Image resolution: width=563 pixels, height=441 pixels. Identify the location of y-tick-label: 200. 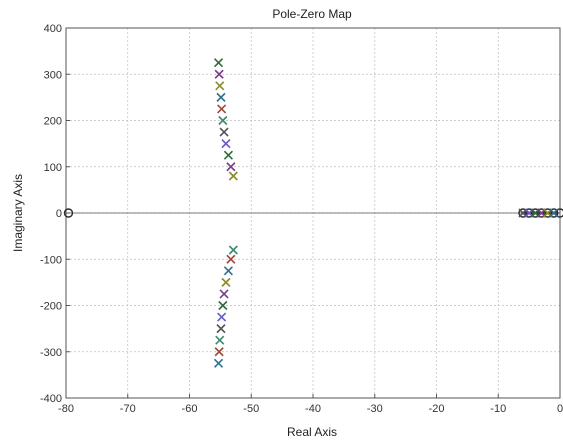
(53, 122).